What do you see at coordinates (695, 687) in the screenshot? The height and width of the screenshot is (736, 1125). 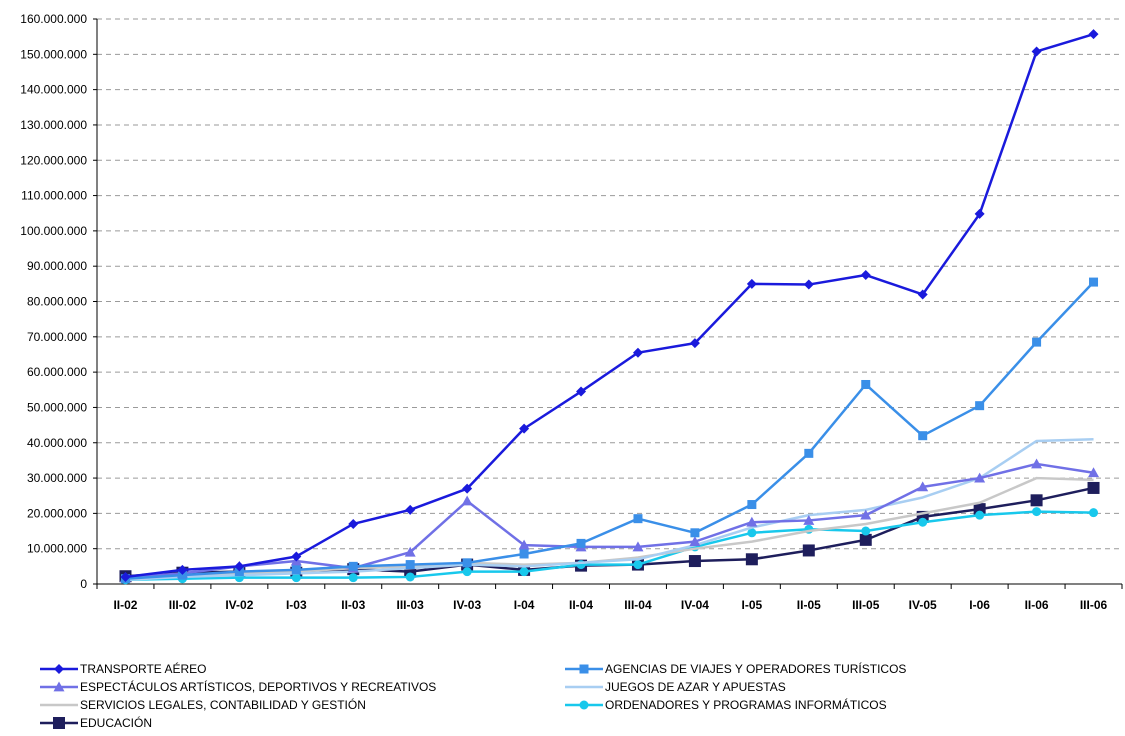 I see `legend-label: JUEGOS DE AZAR Y APUESTAS` at bounding box center [695, 687].